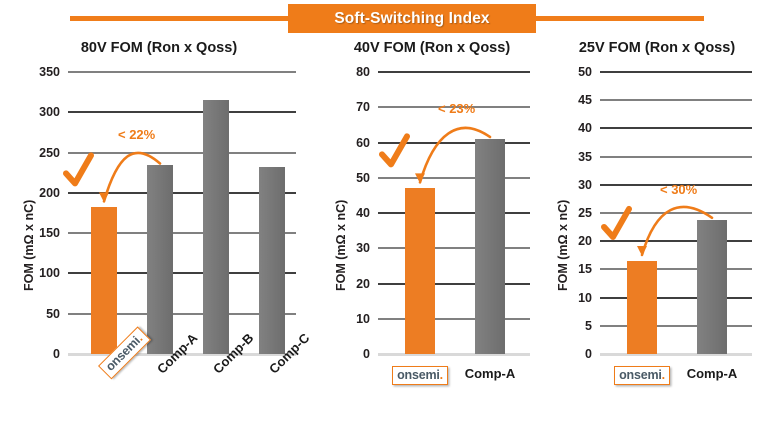 The width and height of the screenshot is (768, 432). I want to click on y-tick-label: 35, so click(585, 156).